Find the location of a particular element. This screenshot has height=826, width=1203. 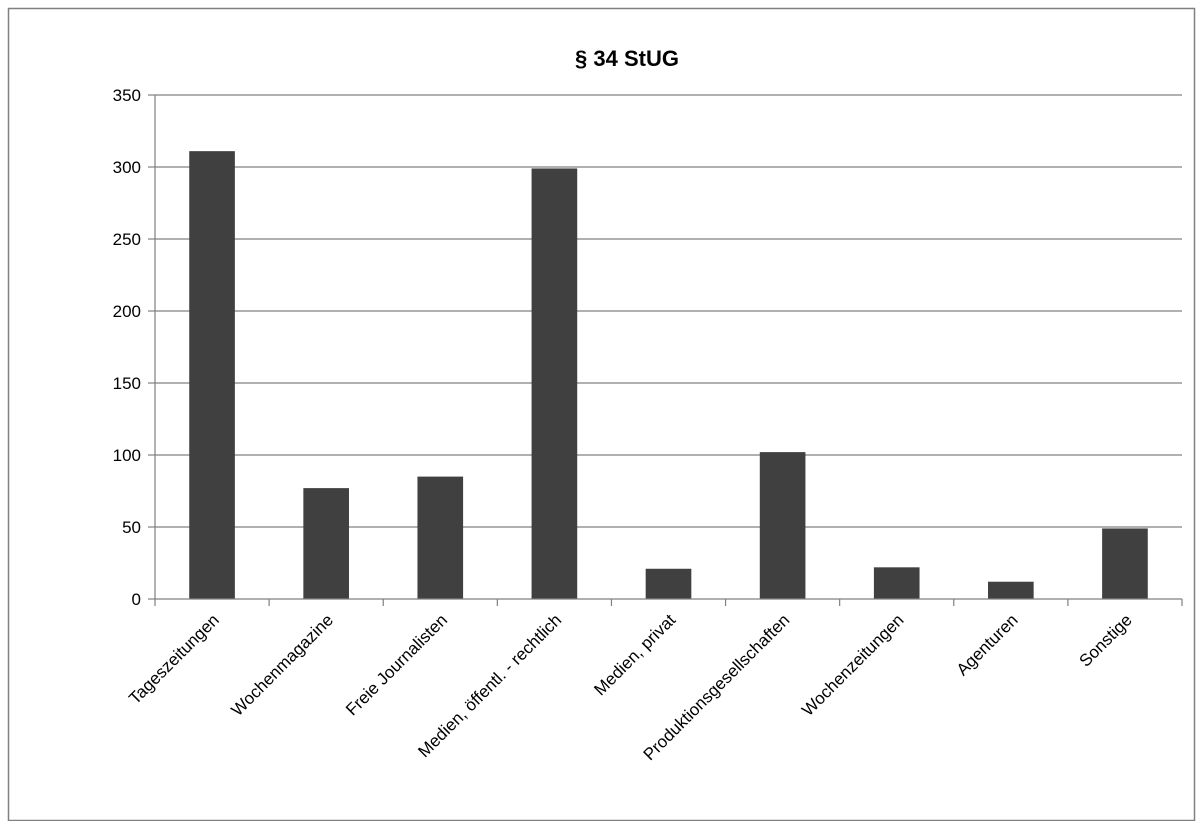

y-tick-label: 250 is located at coordinates (127, 239).